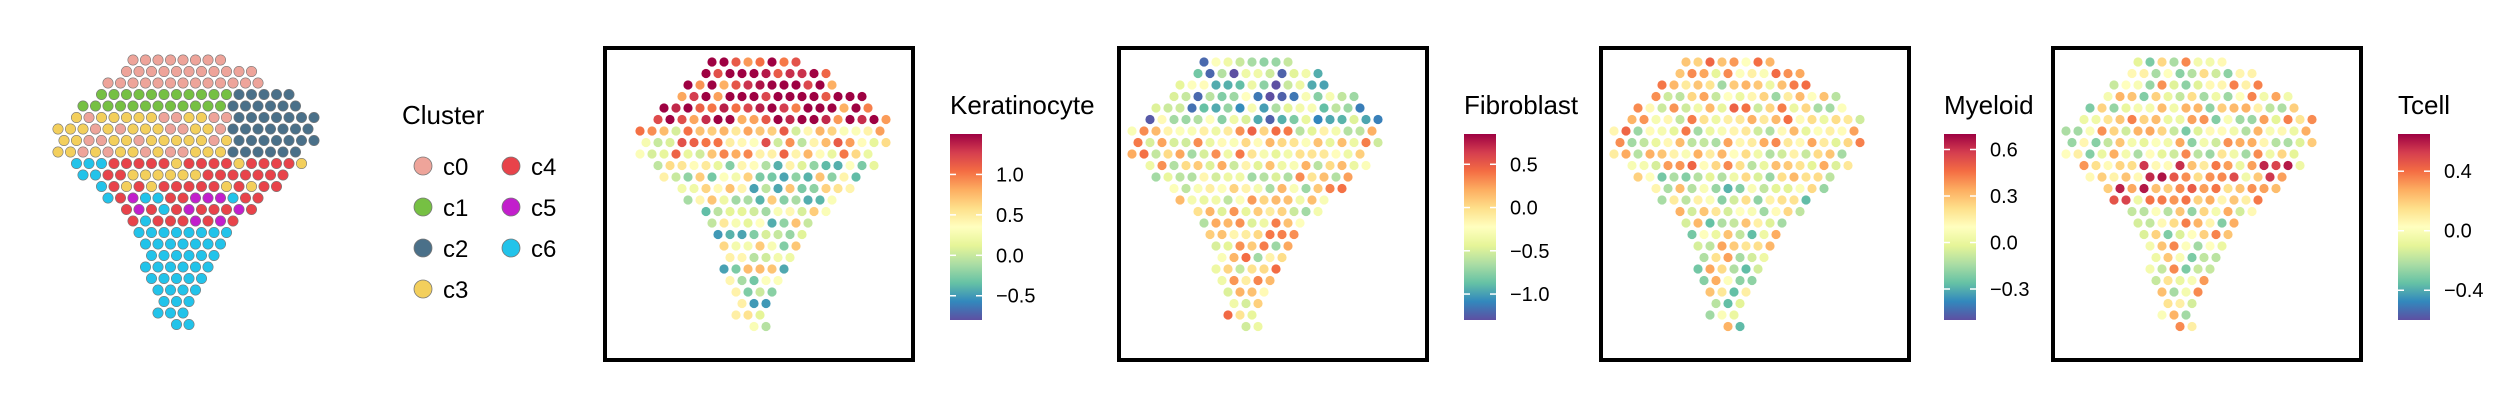  Describe the element at coordinates (1273, 204) in the screenshot. I see `fibroblast-panel` at that location.